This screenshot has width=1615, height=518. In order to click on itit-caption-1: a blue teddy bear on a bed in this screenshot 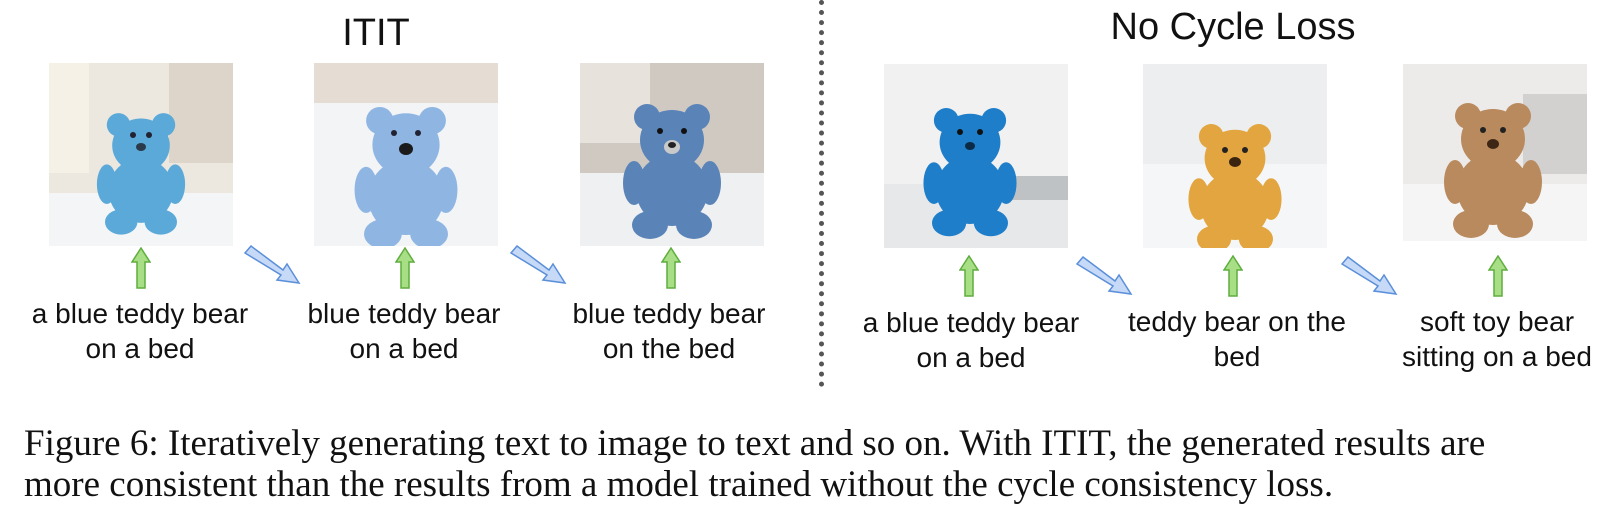, I will do `click(140, 331)`.